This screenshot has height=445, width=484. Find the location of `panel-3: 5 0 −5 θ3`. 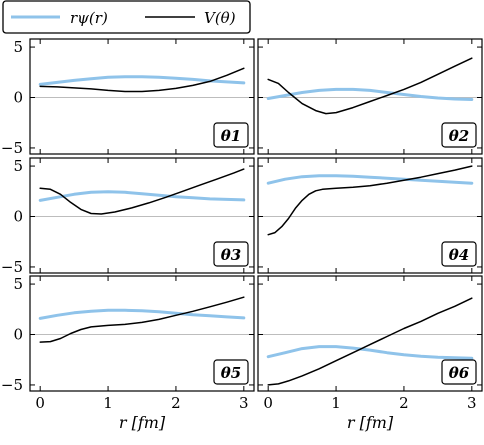

panel-3: 5 0 −5 θ3 is located at coordinates (128, 216).